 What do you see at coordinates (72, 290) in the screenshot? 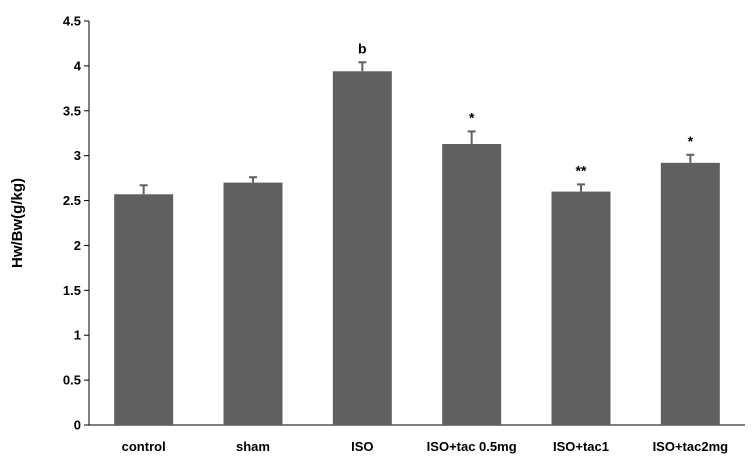
I see `y-tick-label: 1.5` at bounding box center [72, 290].